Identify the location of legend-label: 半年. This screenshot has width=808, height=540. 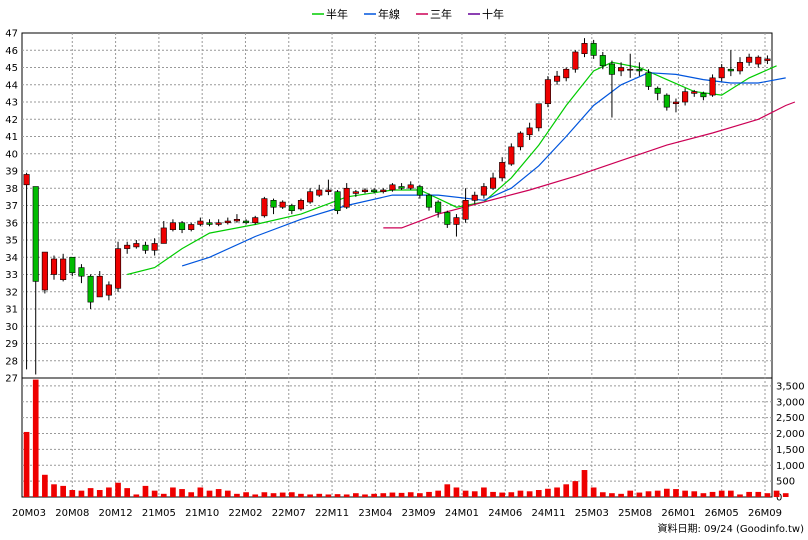
(337, 14).